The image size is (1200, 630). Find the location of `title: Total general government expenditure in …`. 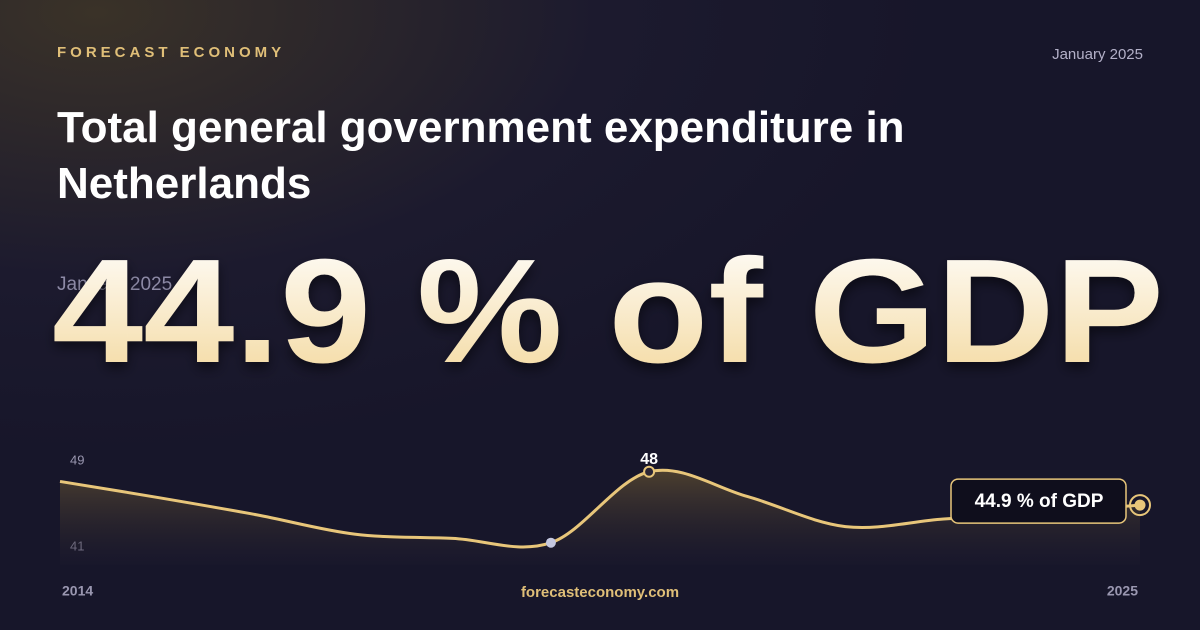

title: Total general government expenditure in … is located at coordinates (481, 155).